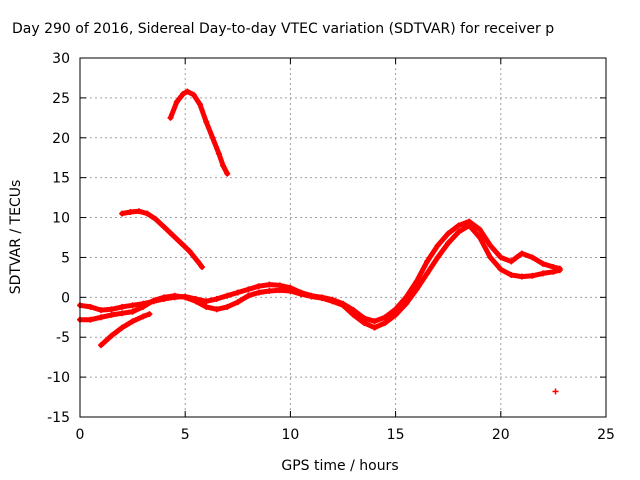 The width and height of the screenshot is (640, 480). What do you see at coordinates (185, 435) in the screenshot?
I see `x-tick-label: 5` at bounding box center [185, 435].